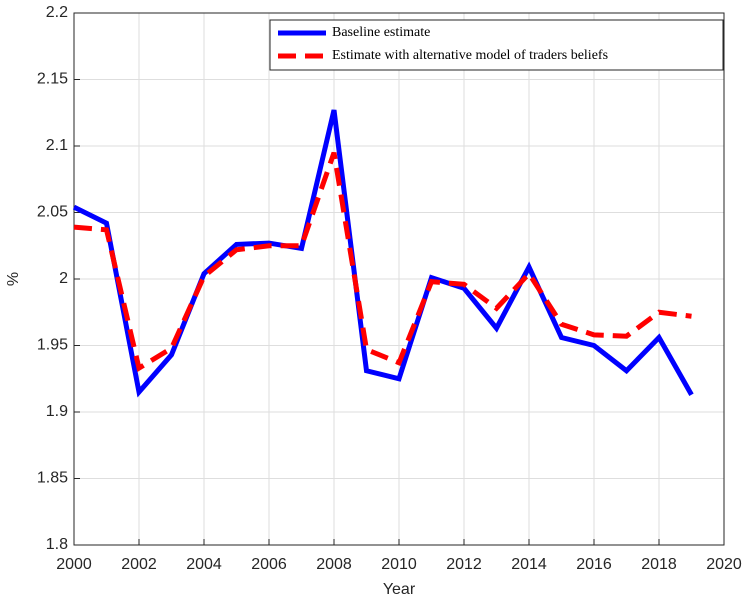 The width and height of the screenshot is (746, 602). What do you see at coordinates (381, 32) in the screenshot?
I see `legend-label: Baseline estimate` at bounding box center [381, 32].